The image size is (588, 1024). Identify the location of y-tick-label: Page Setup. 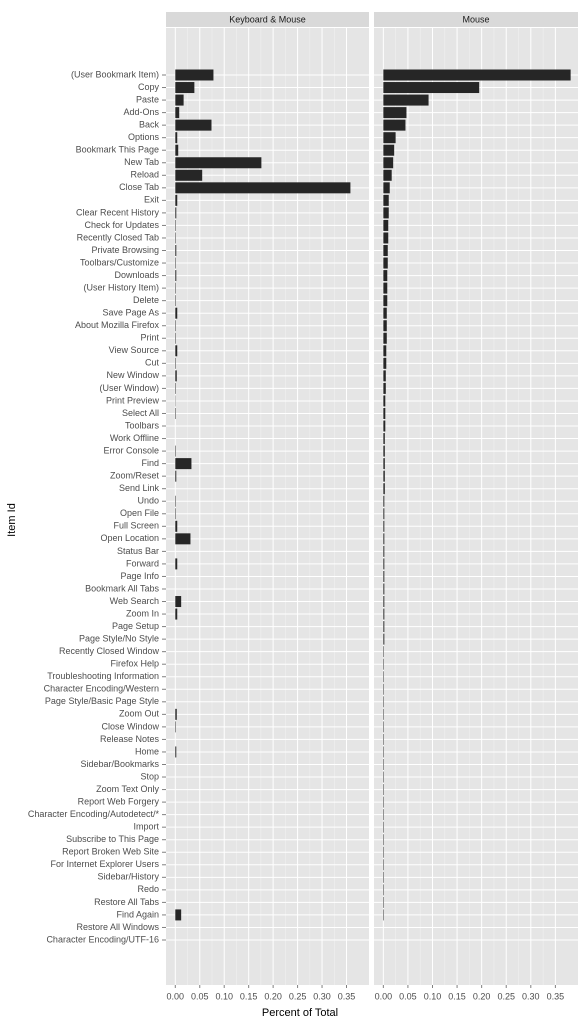
(135, 626).